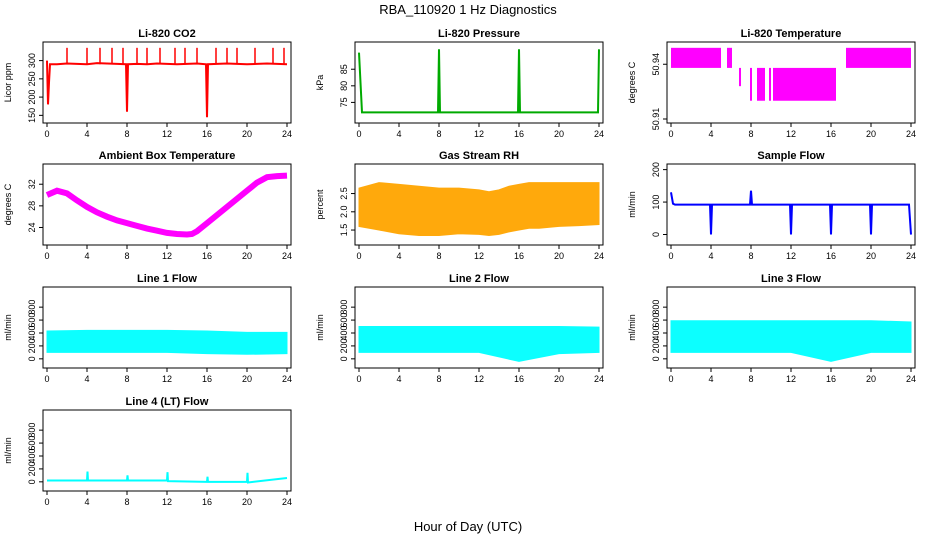 The width and height of the screenshot is (936, 540). I want to click on y-tick-label: 400, so click(32, 455).